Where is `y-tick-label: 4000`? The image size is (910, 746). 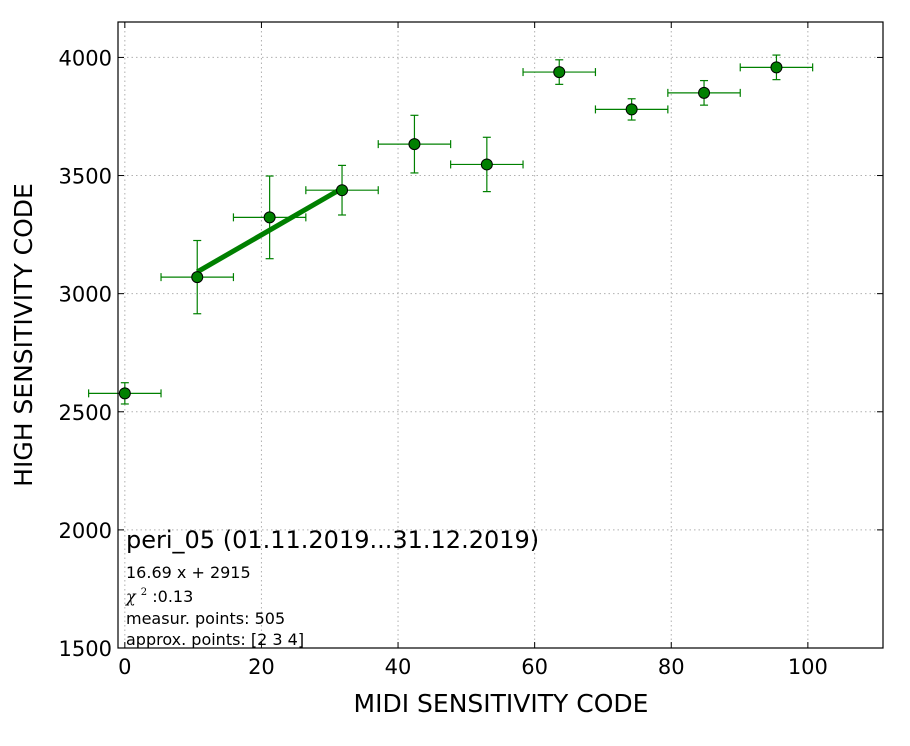
y-tick-label: 4000 is located at coordinates (85, 58).